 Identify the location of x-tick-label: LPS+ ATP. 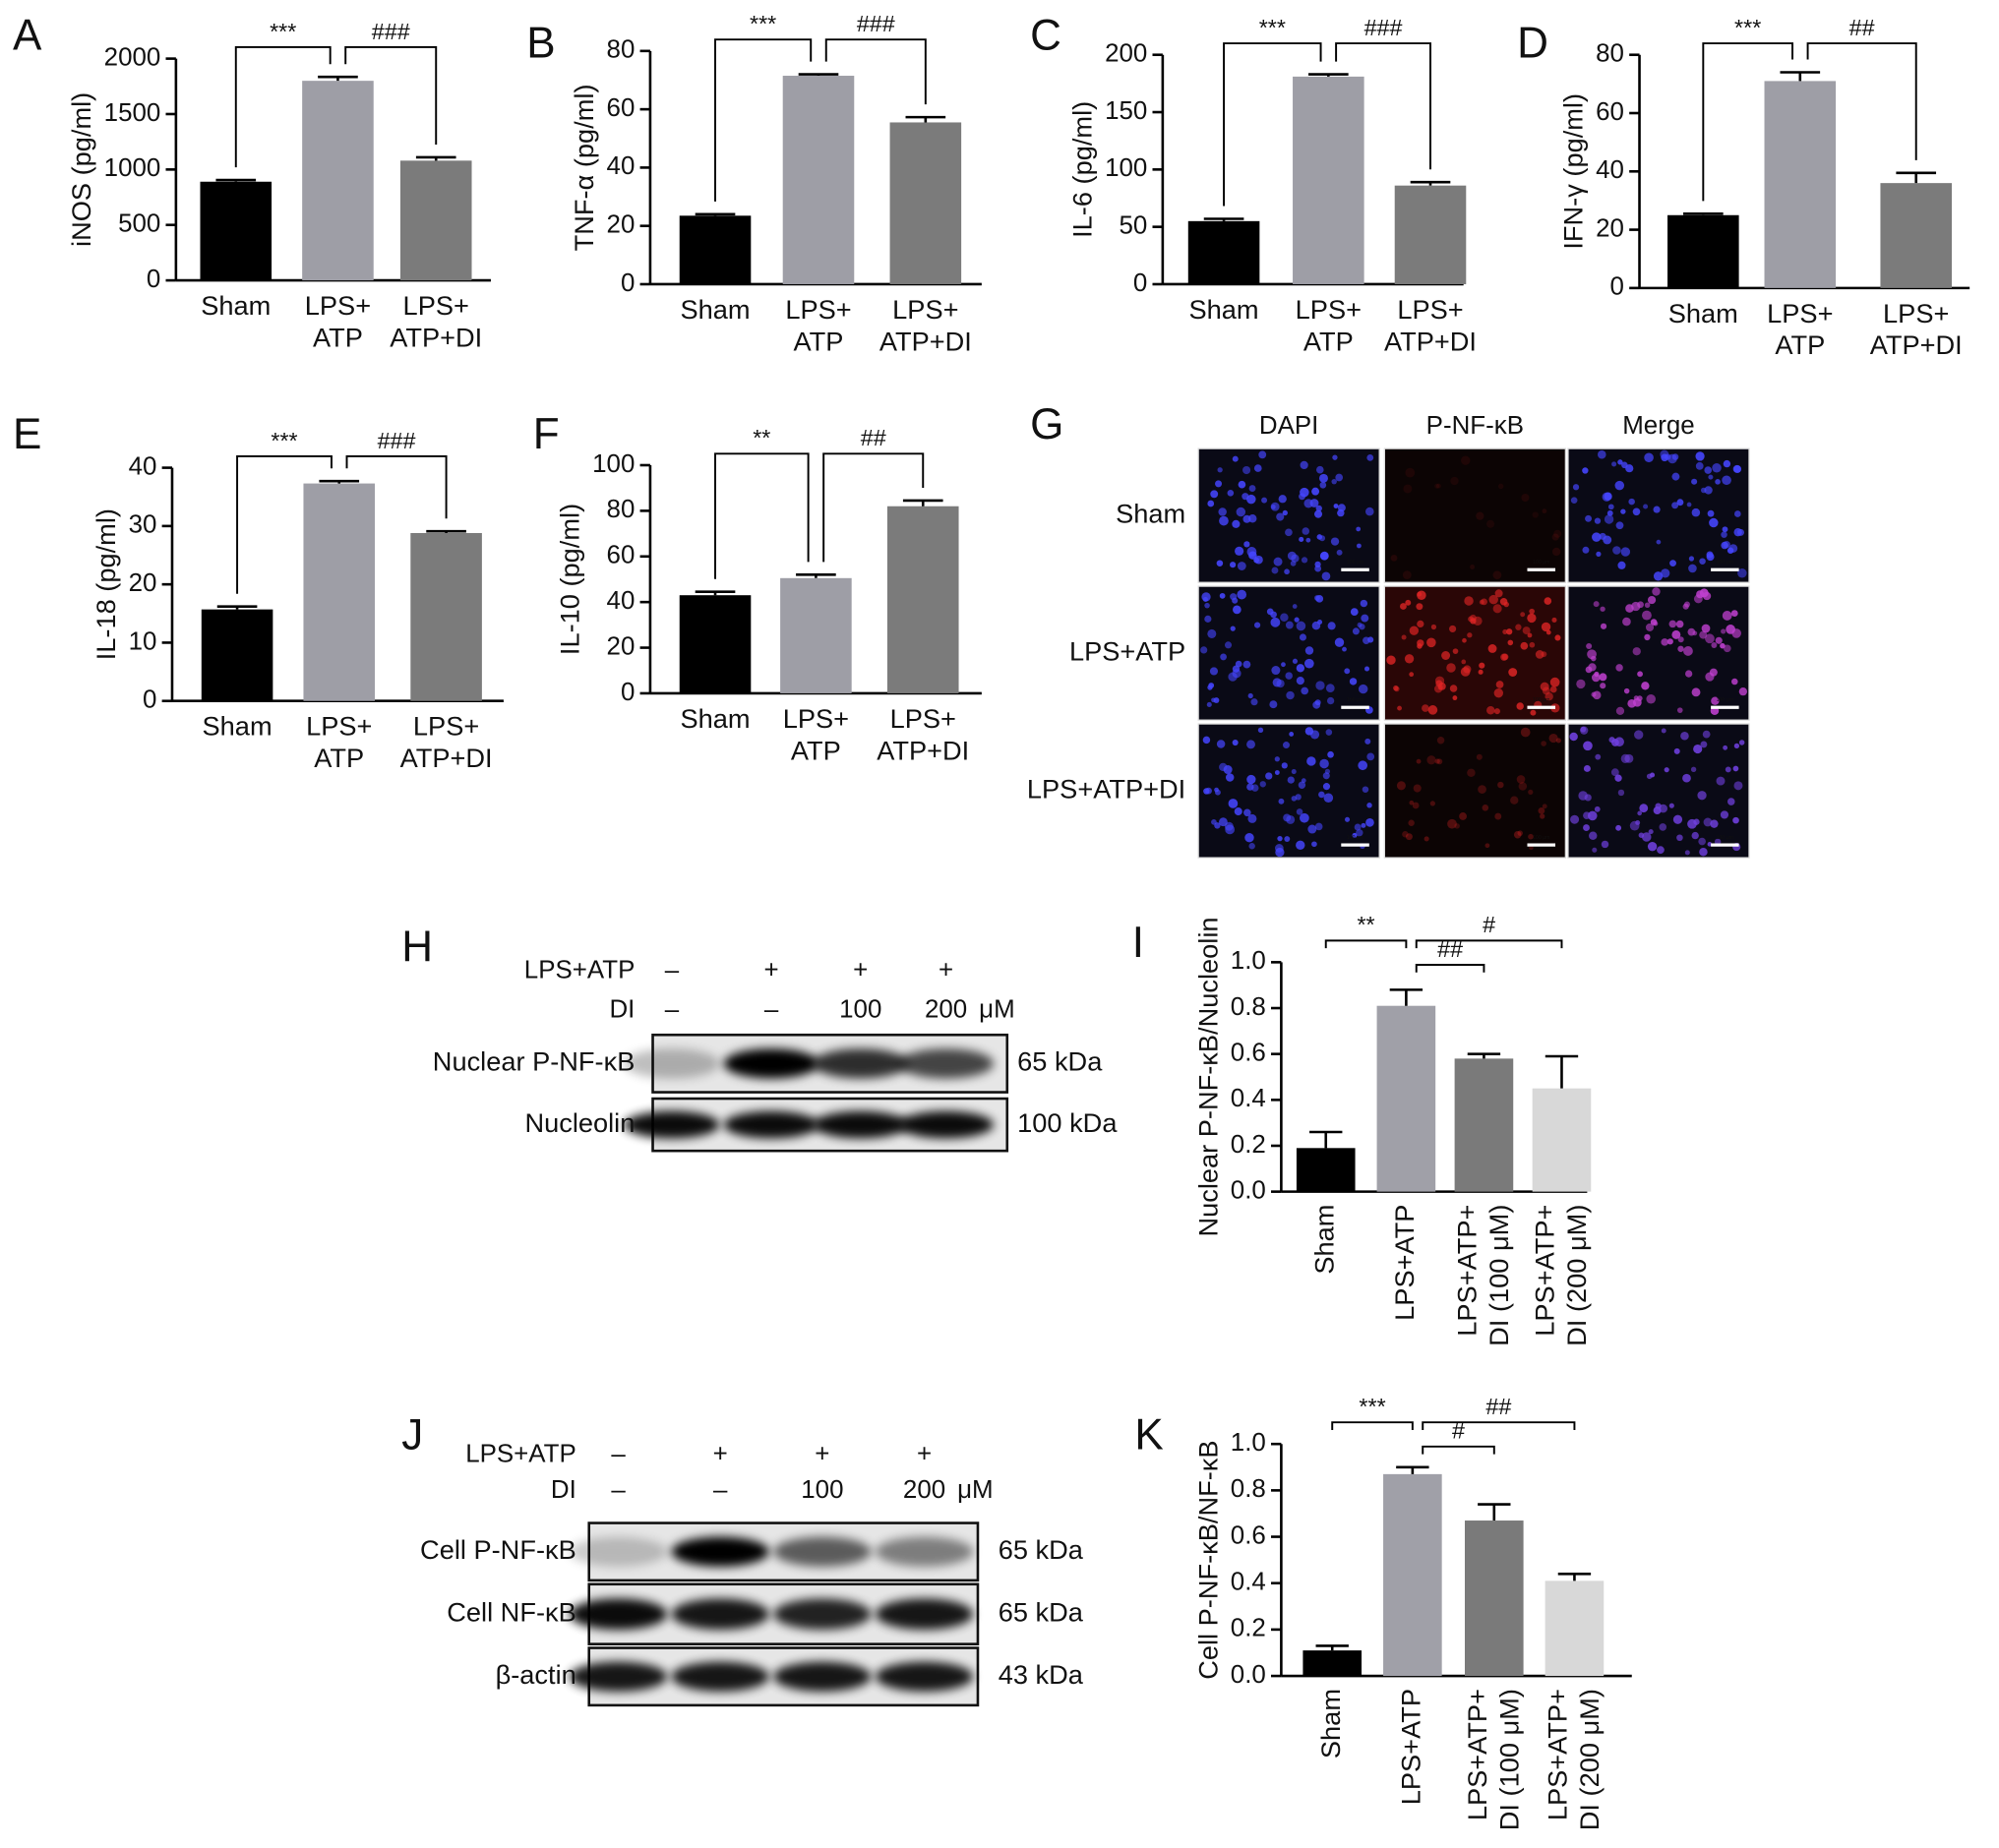
(1800, 330).